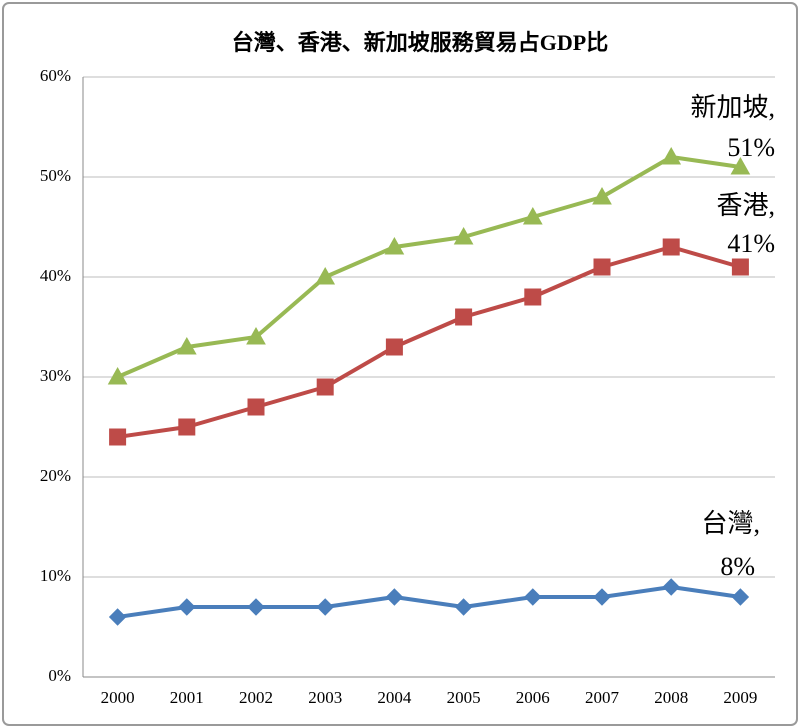  What do you see at coordinates (671, 697) in the screenshot?
I see `x-tick-label: 2008` at bounding box center [671, 697].